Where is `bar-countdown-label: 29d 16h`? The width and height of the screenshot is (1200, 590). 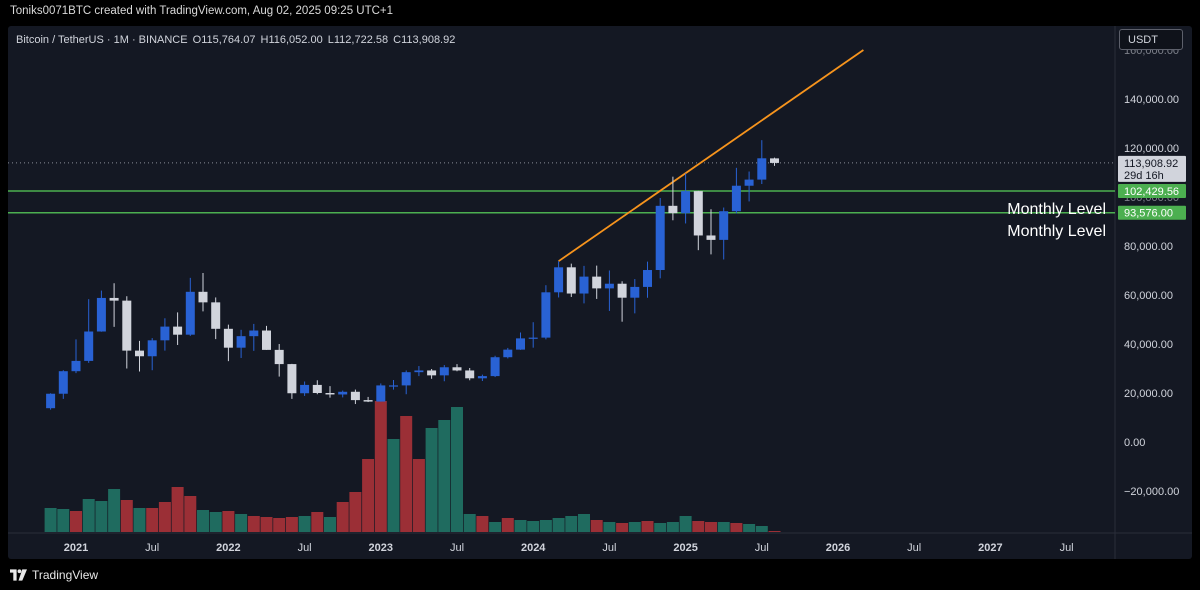
bar-countdown-label: 29d 16h is located at coordinates (1144, 176).